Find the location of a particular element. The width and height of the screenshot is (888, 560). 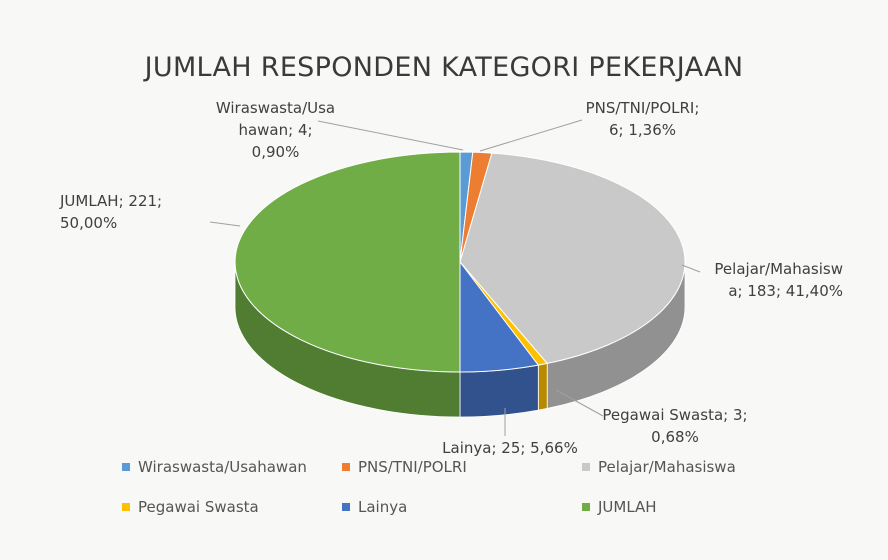

legend-item: JUMLAH is located at coordinates (619, 507).